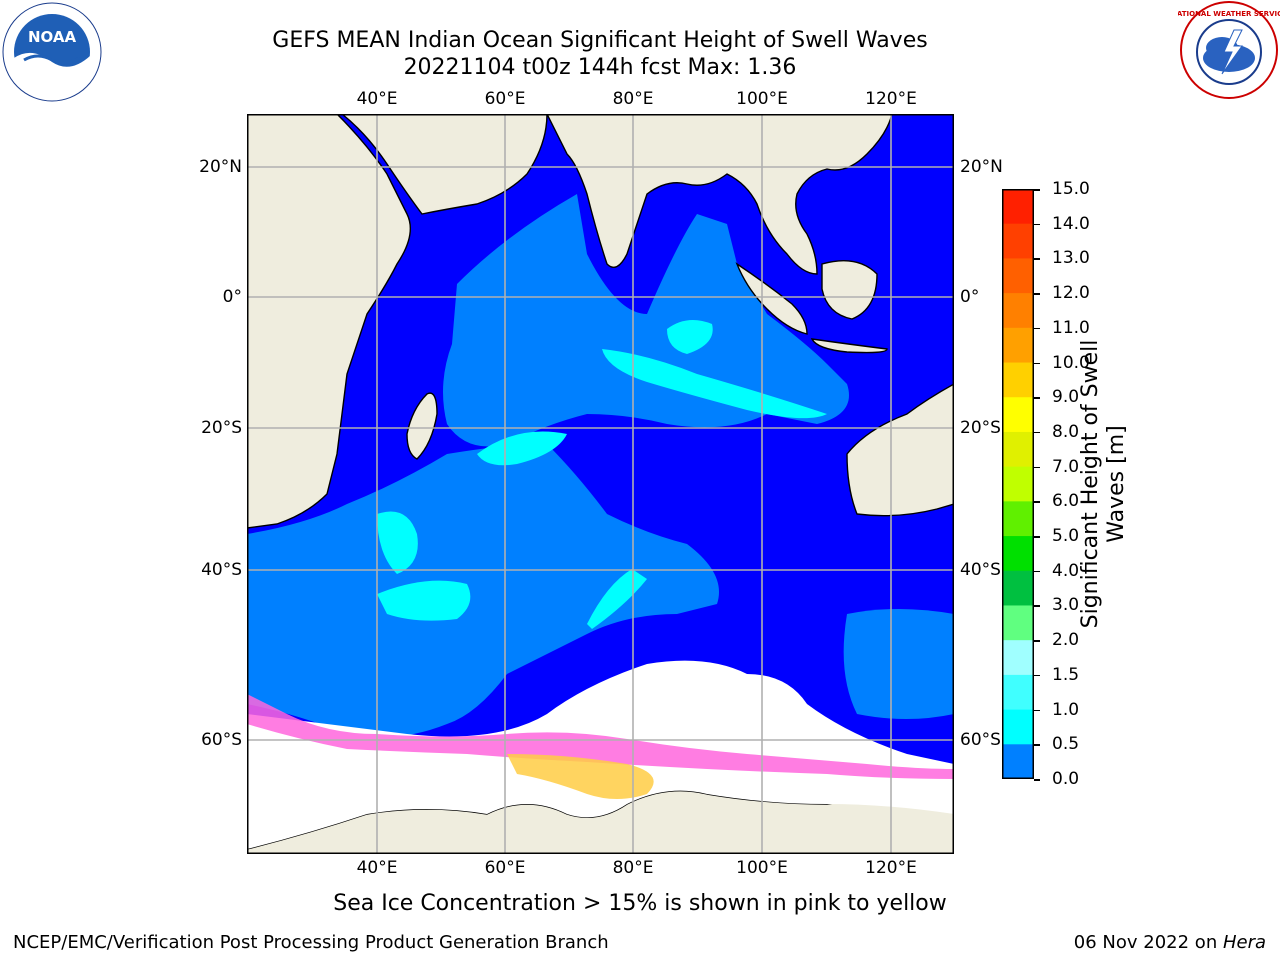 Image resolution: width=1280 pixels, height=960 pixels. What do you see at coordinates (1066, 674) in the screenshot?
I see `colorbar-tick-label: 1.5` at bounding box center [1066, 674].